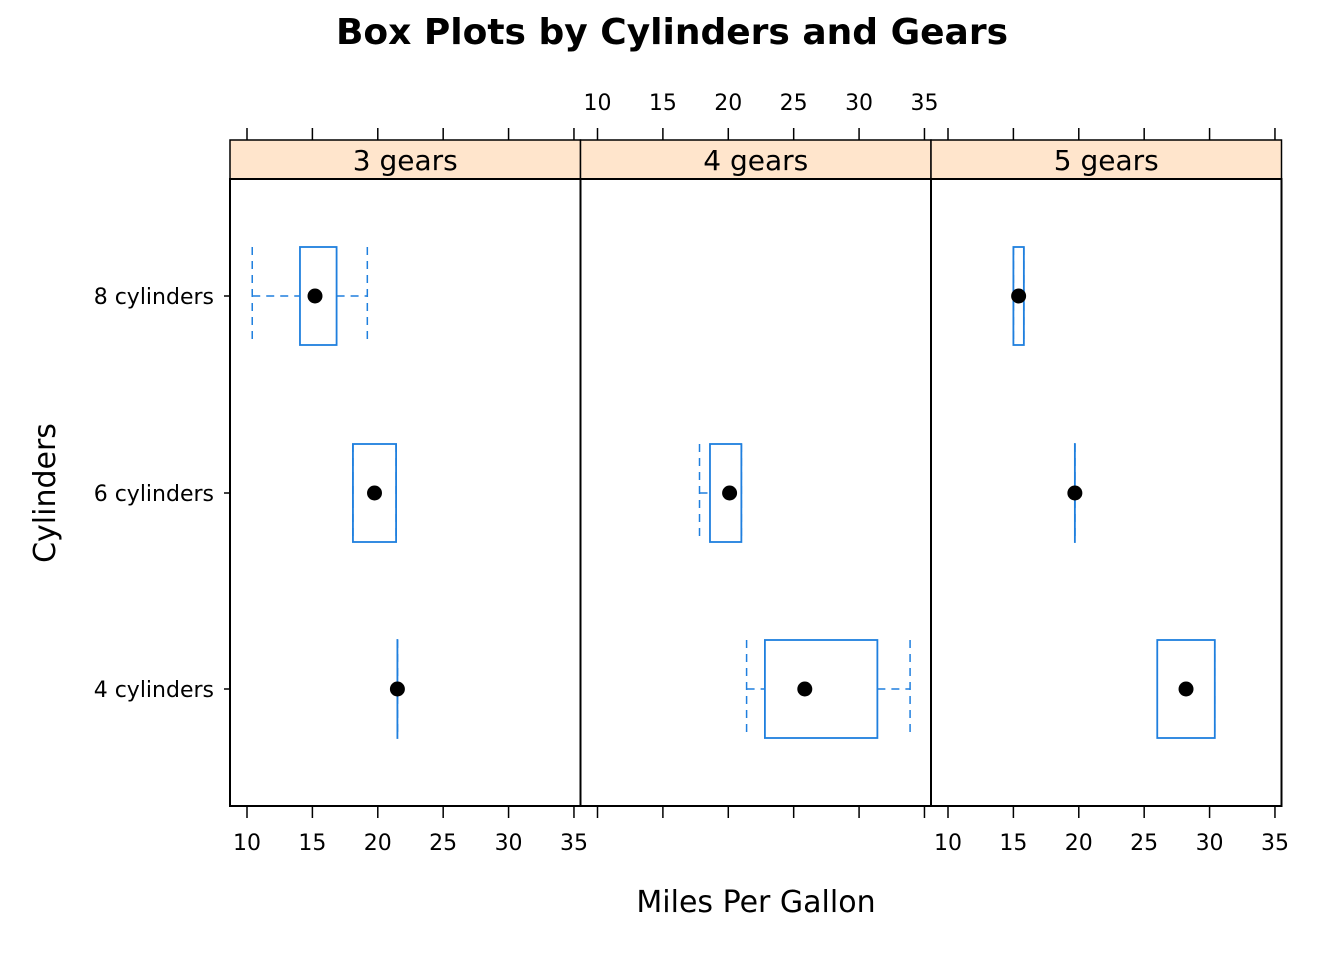  What do you see at coordinates (154, 494) in the screenshot?
I see `y-tick-label: 6 cylinders` at bounding box center [154, 494].